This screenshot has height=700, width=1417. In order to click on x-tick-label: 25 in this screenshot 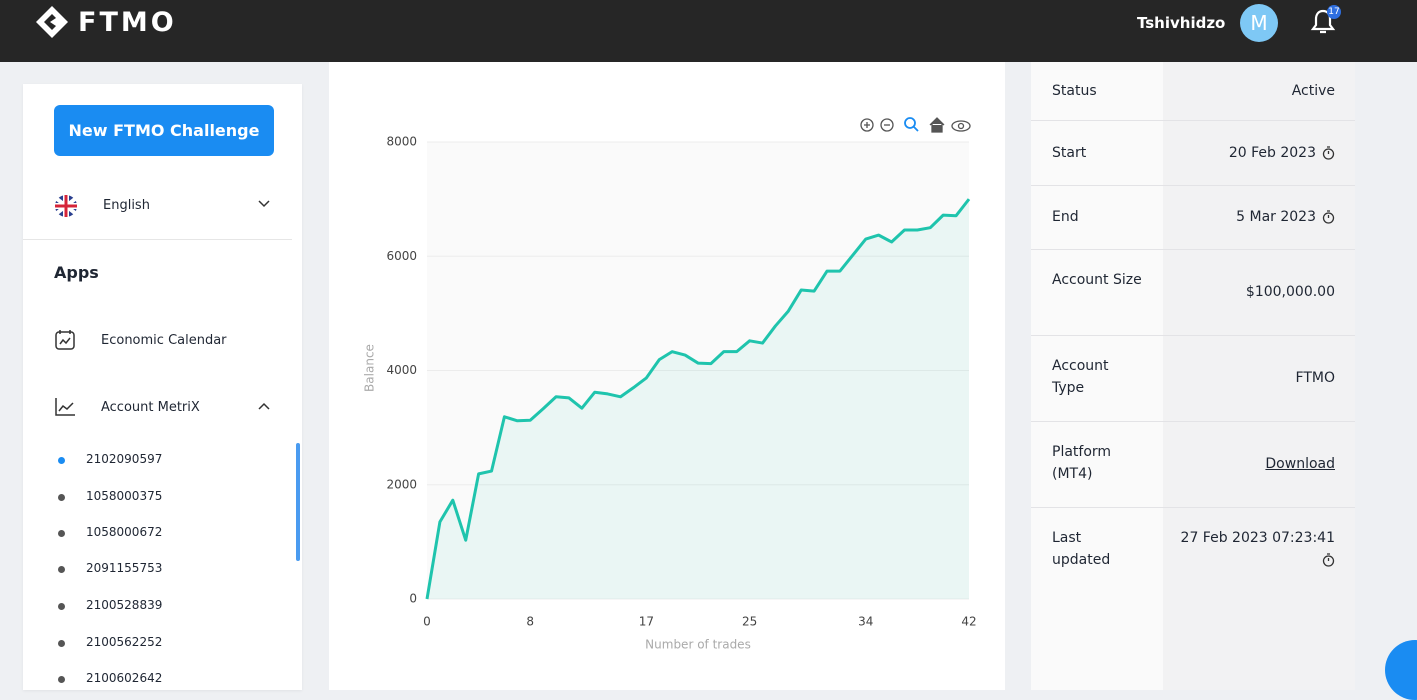, I will do `click(749, 622)`.